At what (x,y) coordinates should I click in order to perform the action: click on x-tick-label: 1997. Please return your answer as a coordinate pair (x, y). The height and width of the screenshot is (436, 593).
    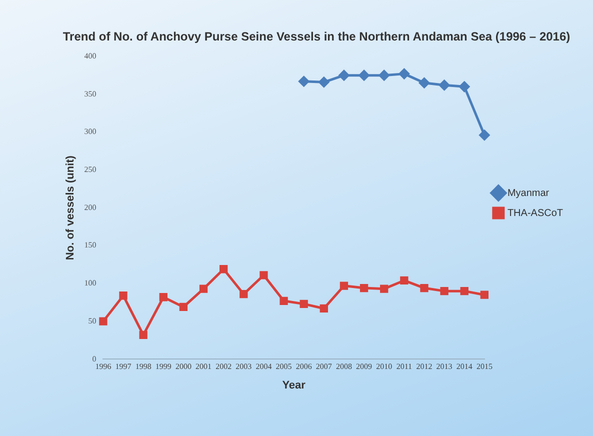
    Looking at the image, I should click on (123, 367).